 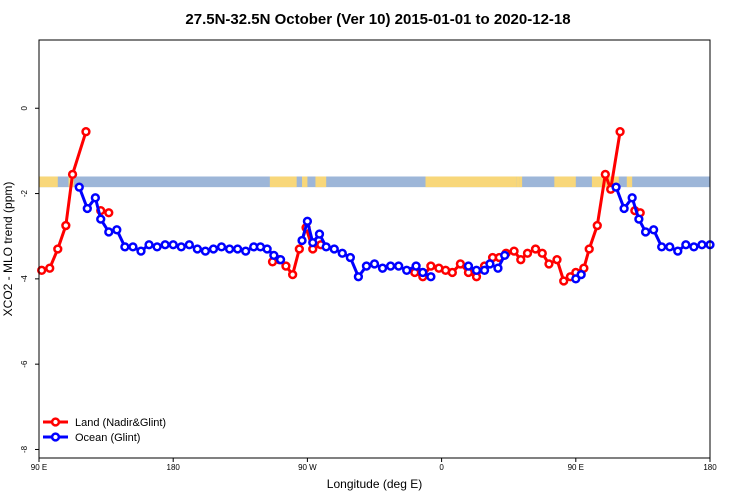 What do you see at coordinates (24, 279) in the screenshot?
I see `y-tick-label: -4` at bounding box center [24, 279].